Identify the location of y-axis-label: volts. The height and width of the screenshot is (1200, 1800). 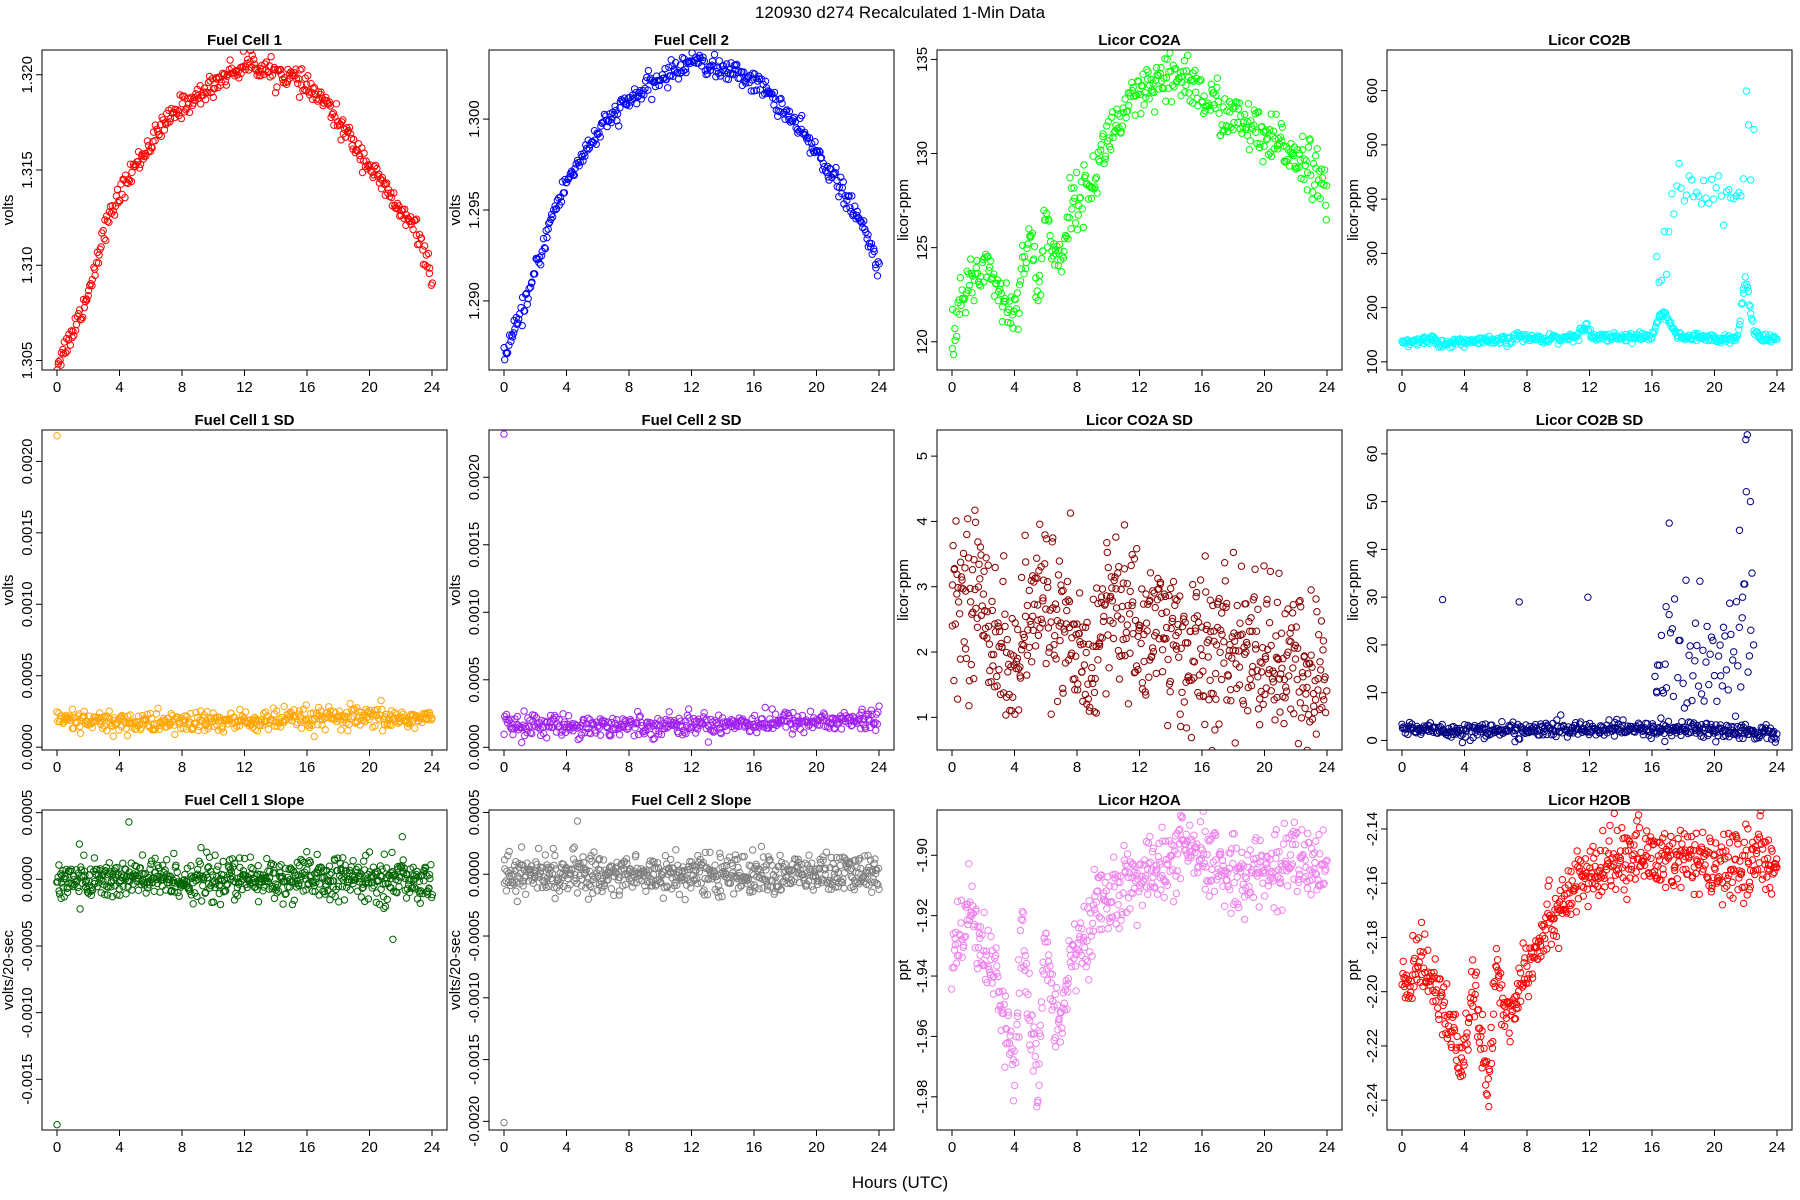
(8, 210).